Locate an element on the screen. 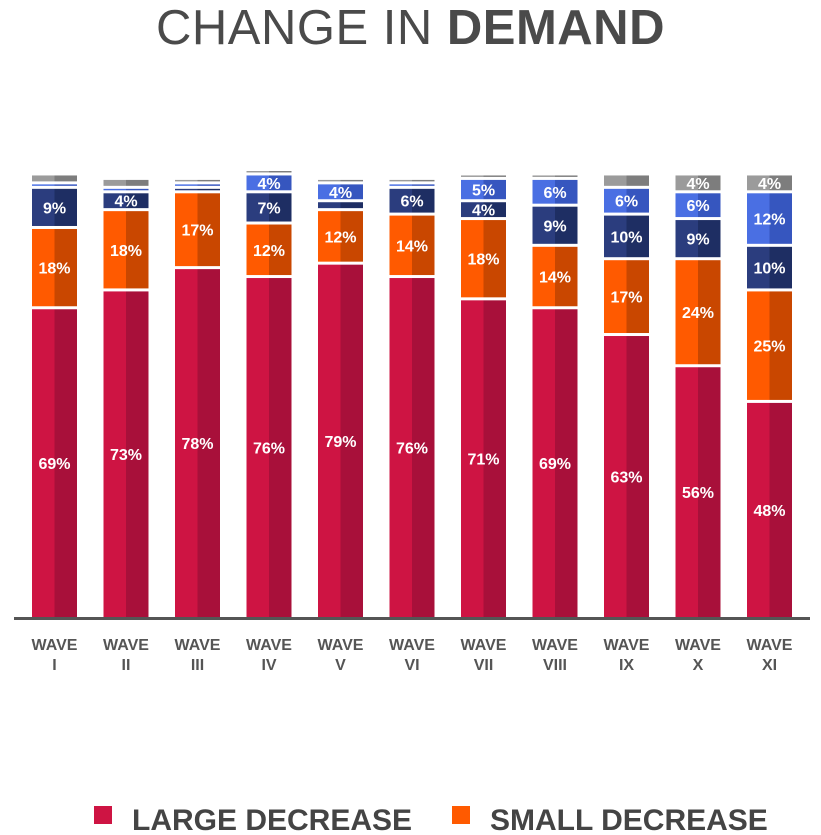 The image size is (821, 835). bar-stack: 78% 17% is located at coordinates (197, 398).